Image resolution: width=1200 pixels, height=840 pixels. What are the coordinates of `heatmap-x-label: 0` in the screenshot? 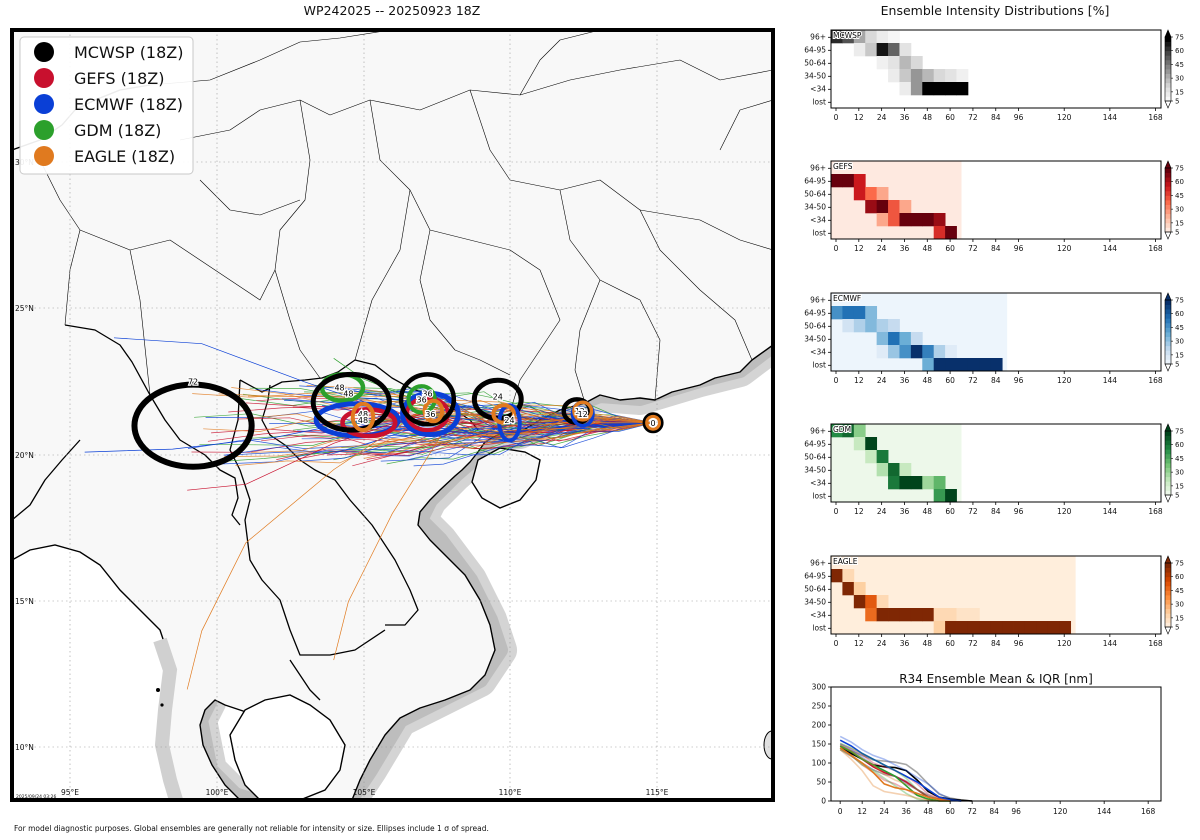 It's located at (836, 380).